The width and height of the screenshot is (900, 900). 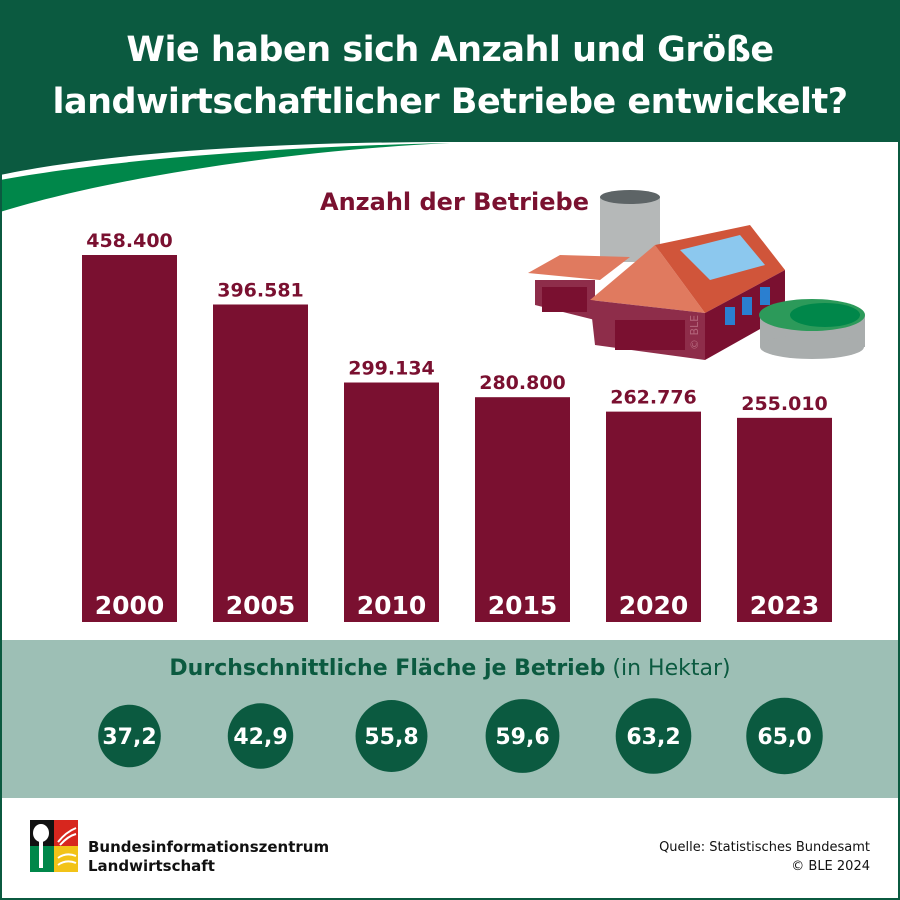 I want to click on bar-value-label: 458.400, so click(x=129, y=241).